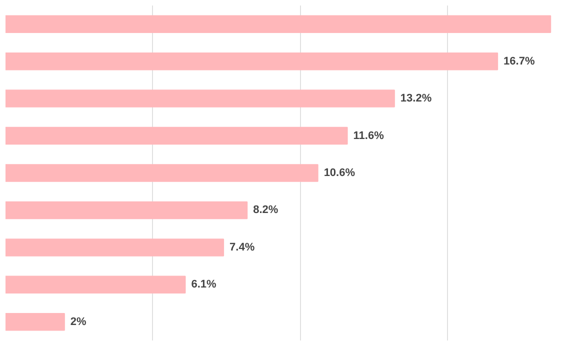 This screenshot has width=566, height=345. Describe the element at coordinates (368, 136) in the screenshot. I see `data-label: 11.6%` at that location.